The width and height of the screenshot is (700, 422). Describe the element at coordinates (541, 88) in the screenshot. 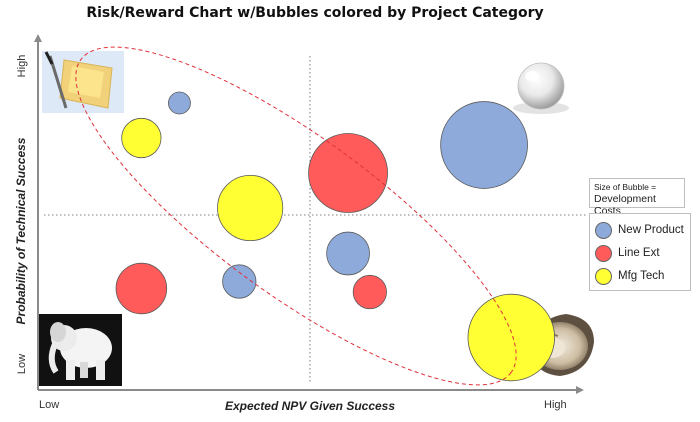

I see `pearl-icon` at that location.